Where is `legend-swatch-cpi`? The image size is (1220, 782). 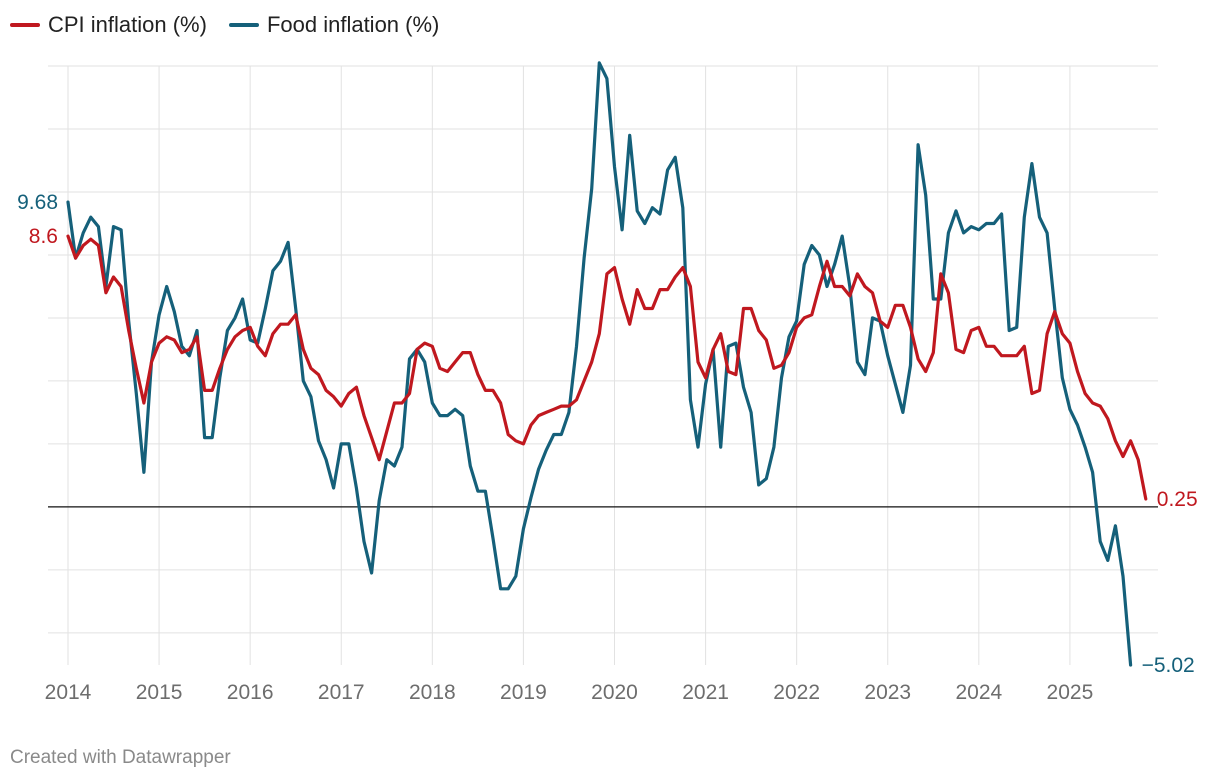 legend-swatch-cpi is located at coordinates (25, 25).